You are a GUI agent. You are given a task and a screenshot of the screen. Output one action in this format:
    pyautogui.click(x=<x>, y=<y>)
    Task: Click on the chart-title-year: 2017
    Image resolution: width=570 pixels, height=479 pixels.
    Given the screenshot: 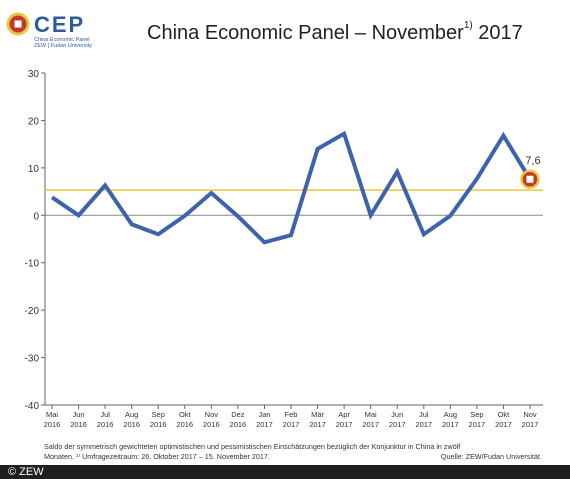 What is the action you would take?
    pyautogui.click(x=500, y=33)
    